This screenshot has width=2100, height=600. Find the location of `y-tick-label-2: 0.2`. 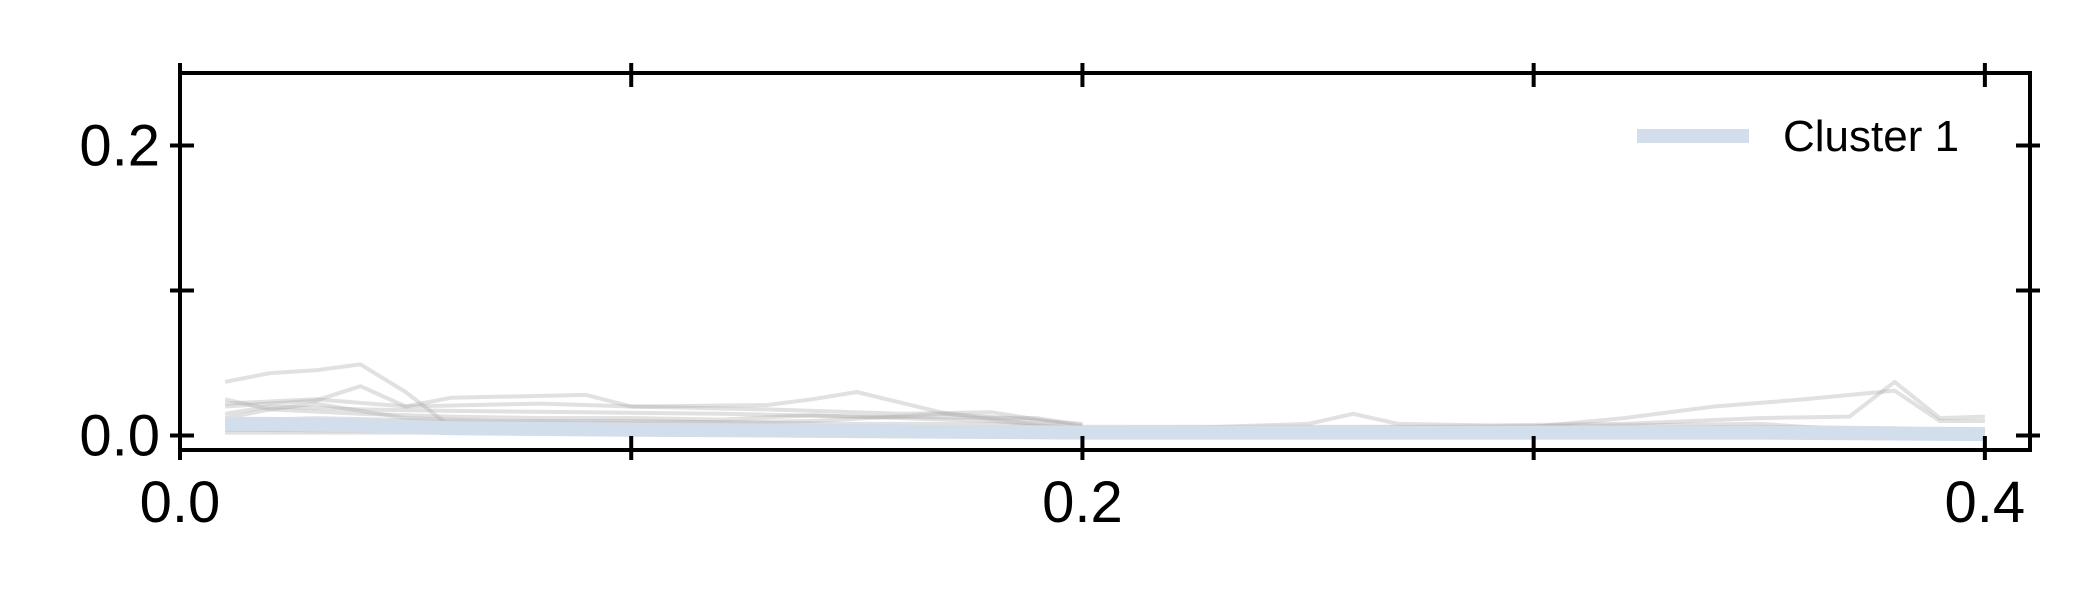

y-tick-label-2: 0.2 is located at coordinates (119, 146).